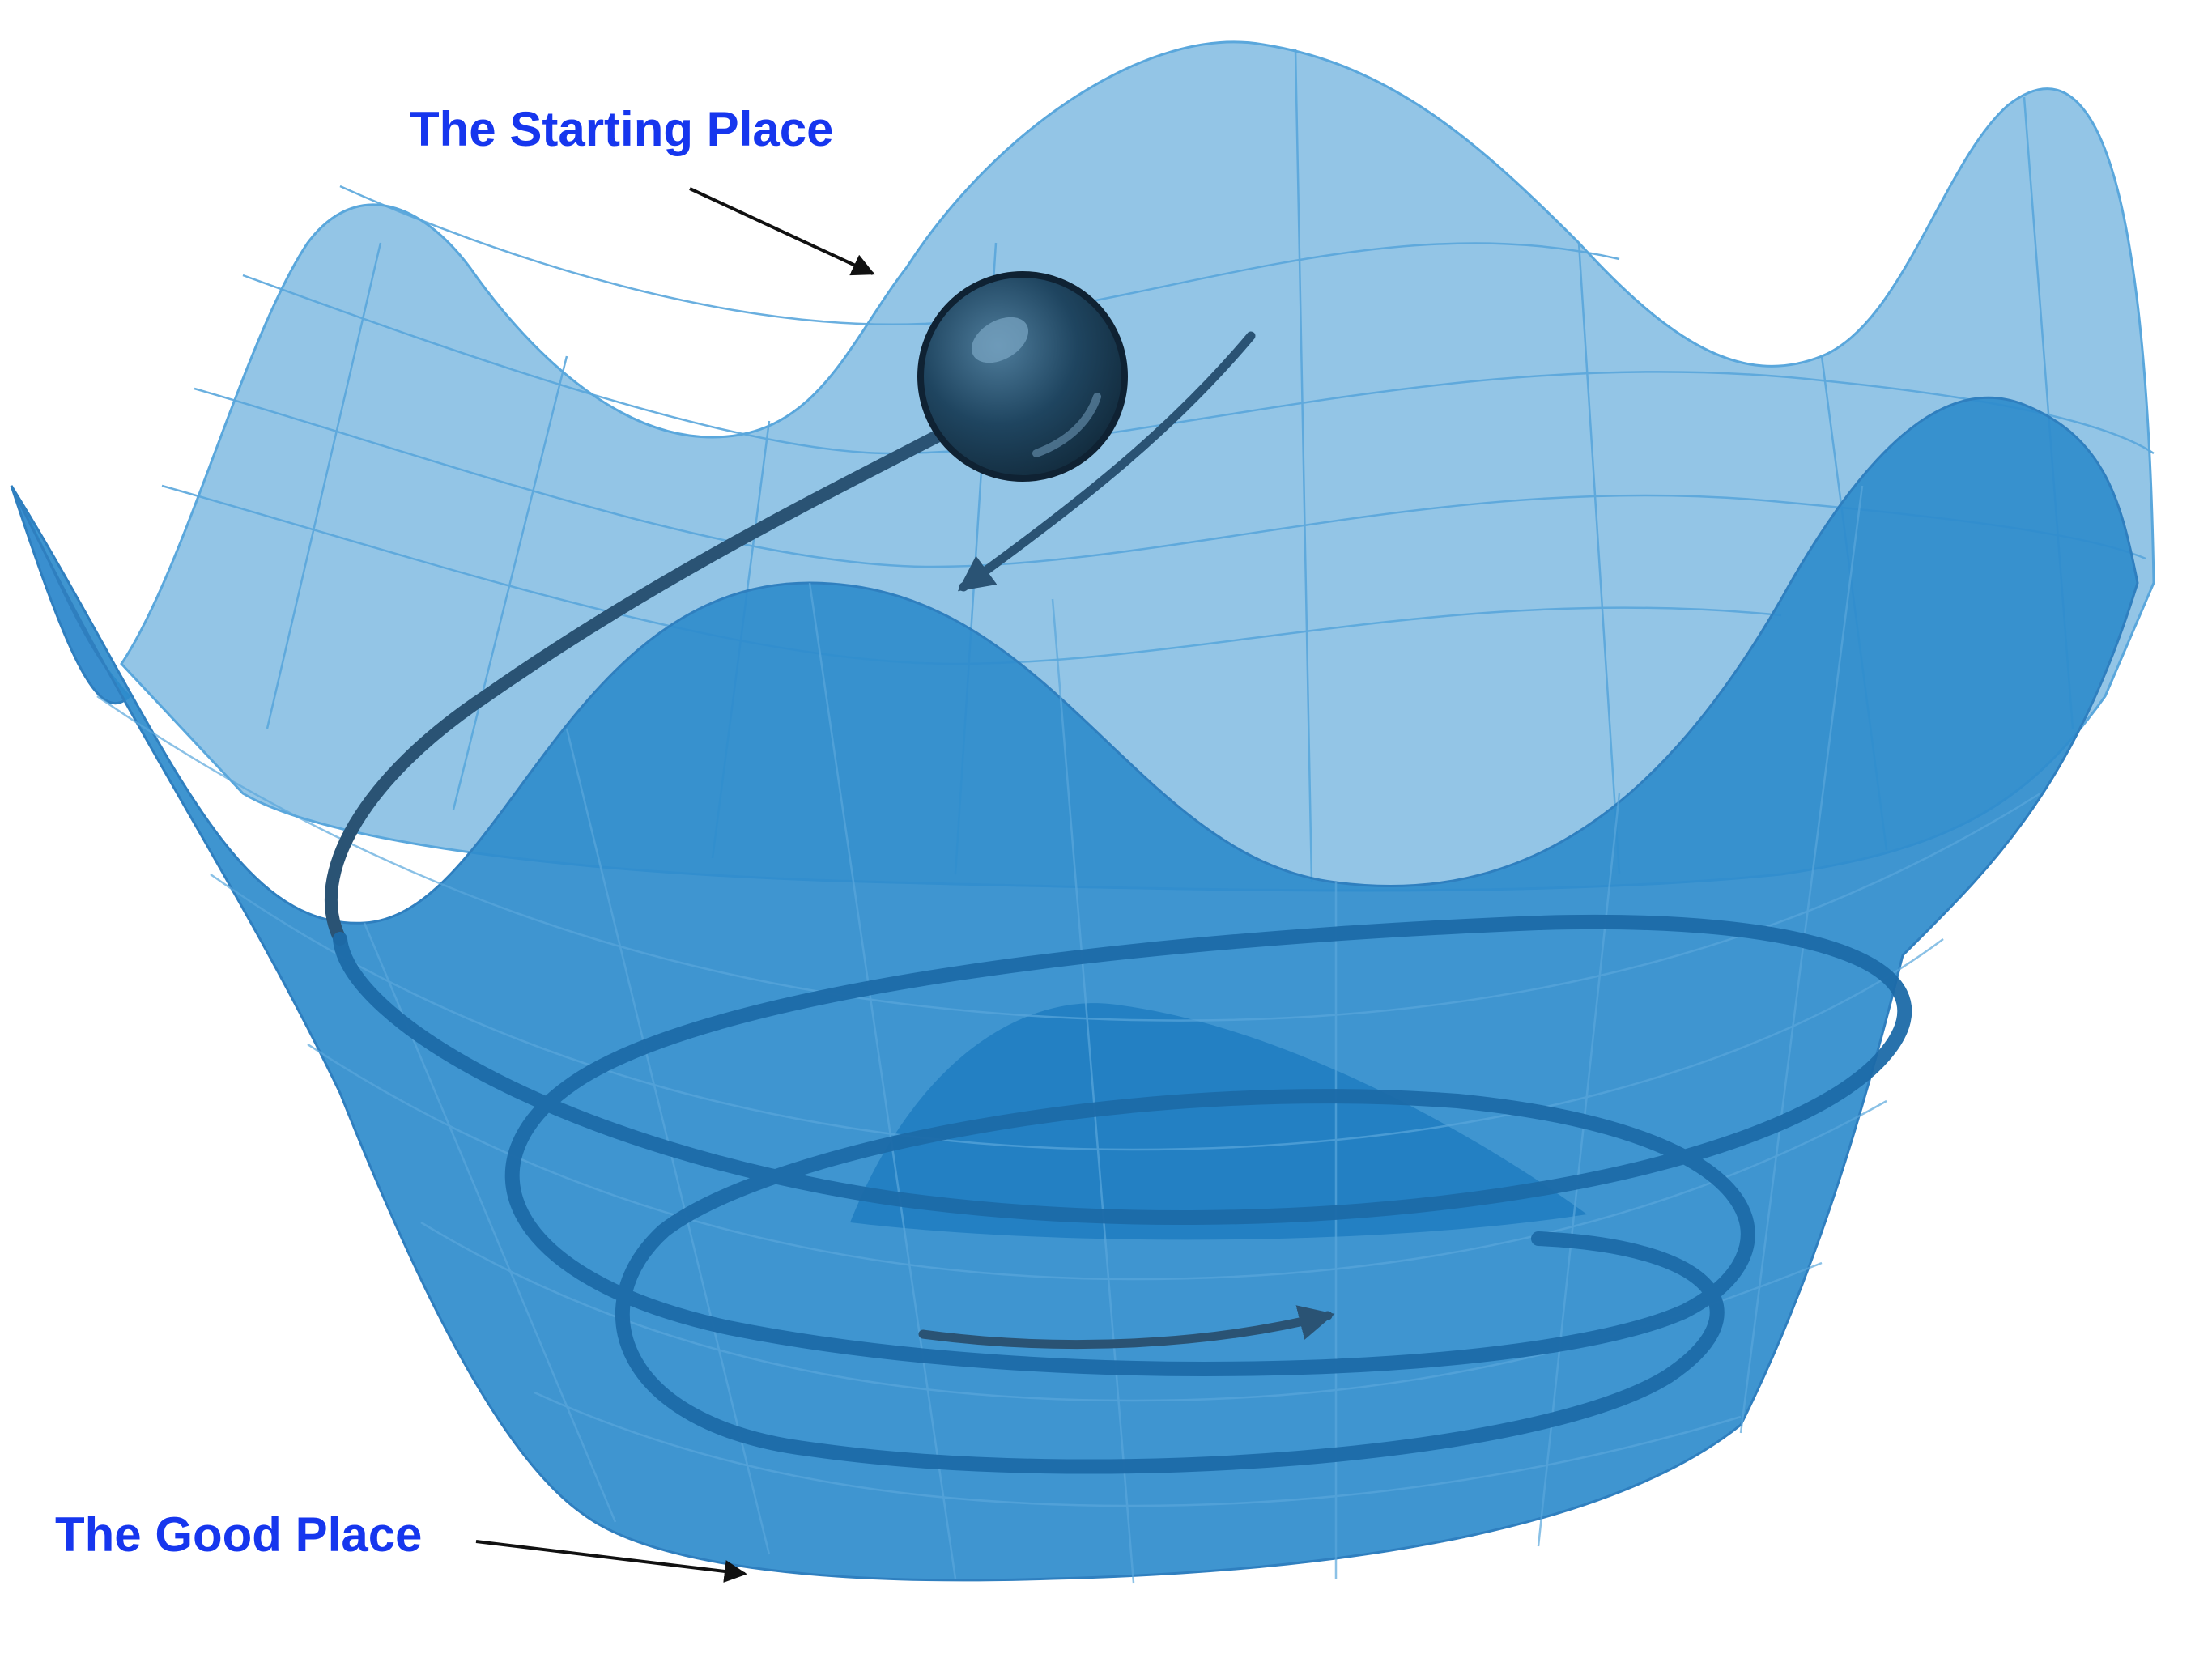 The width and height of the screenshot is (2212, 1658). I want to click on motion-arrow-upper, so click(1106, 461).